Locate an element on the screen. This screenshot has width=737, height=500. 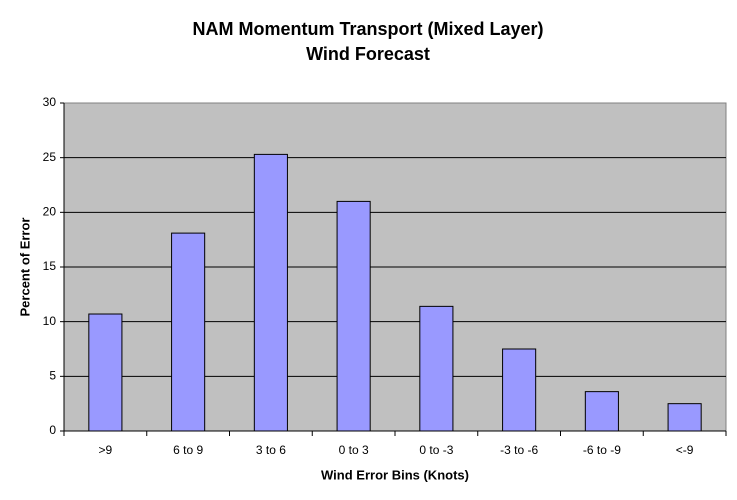
y-tick-label: 10 is located at coordinates (50, 321).